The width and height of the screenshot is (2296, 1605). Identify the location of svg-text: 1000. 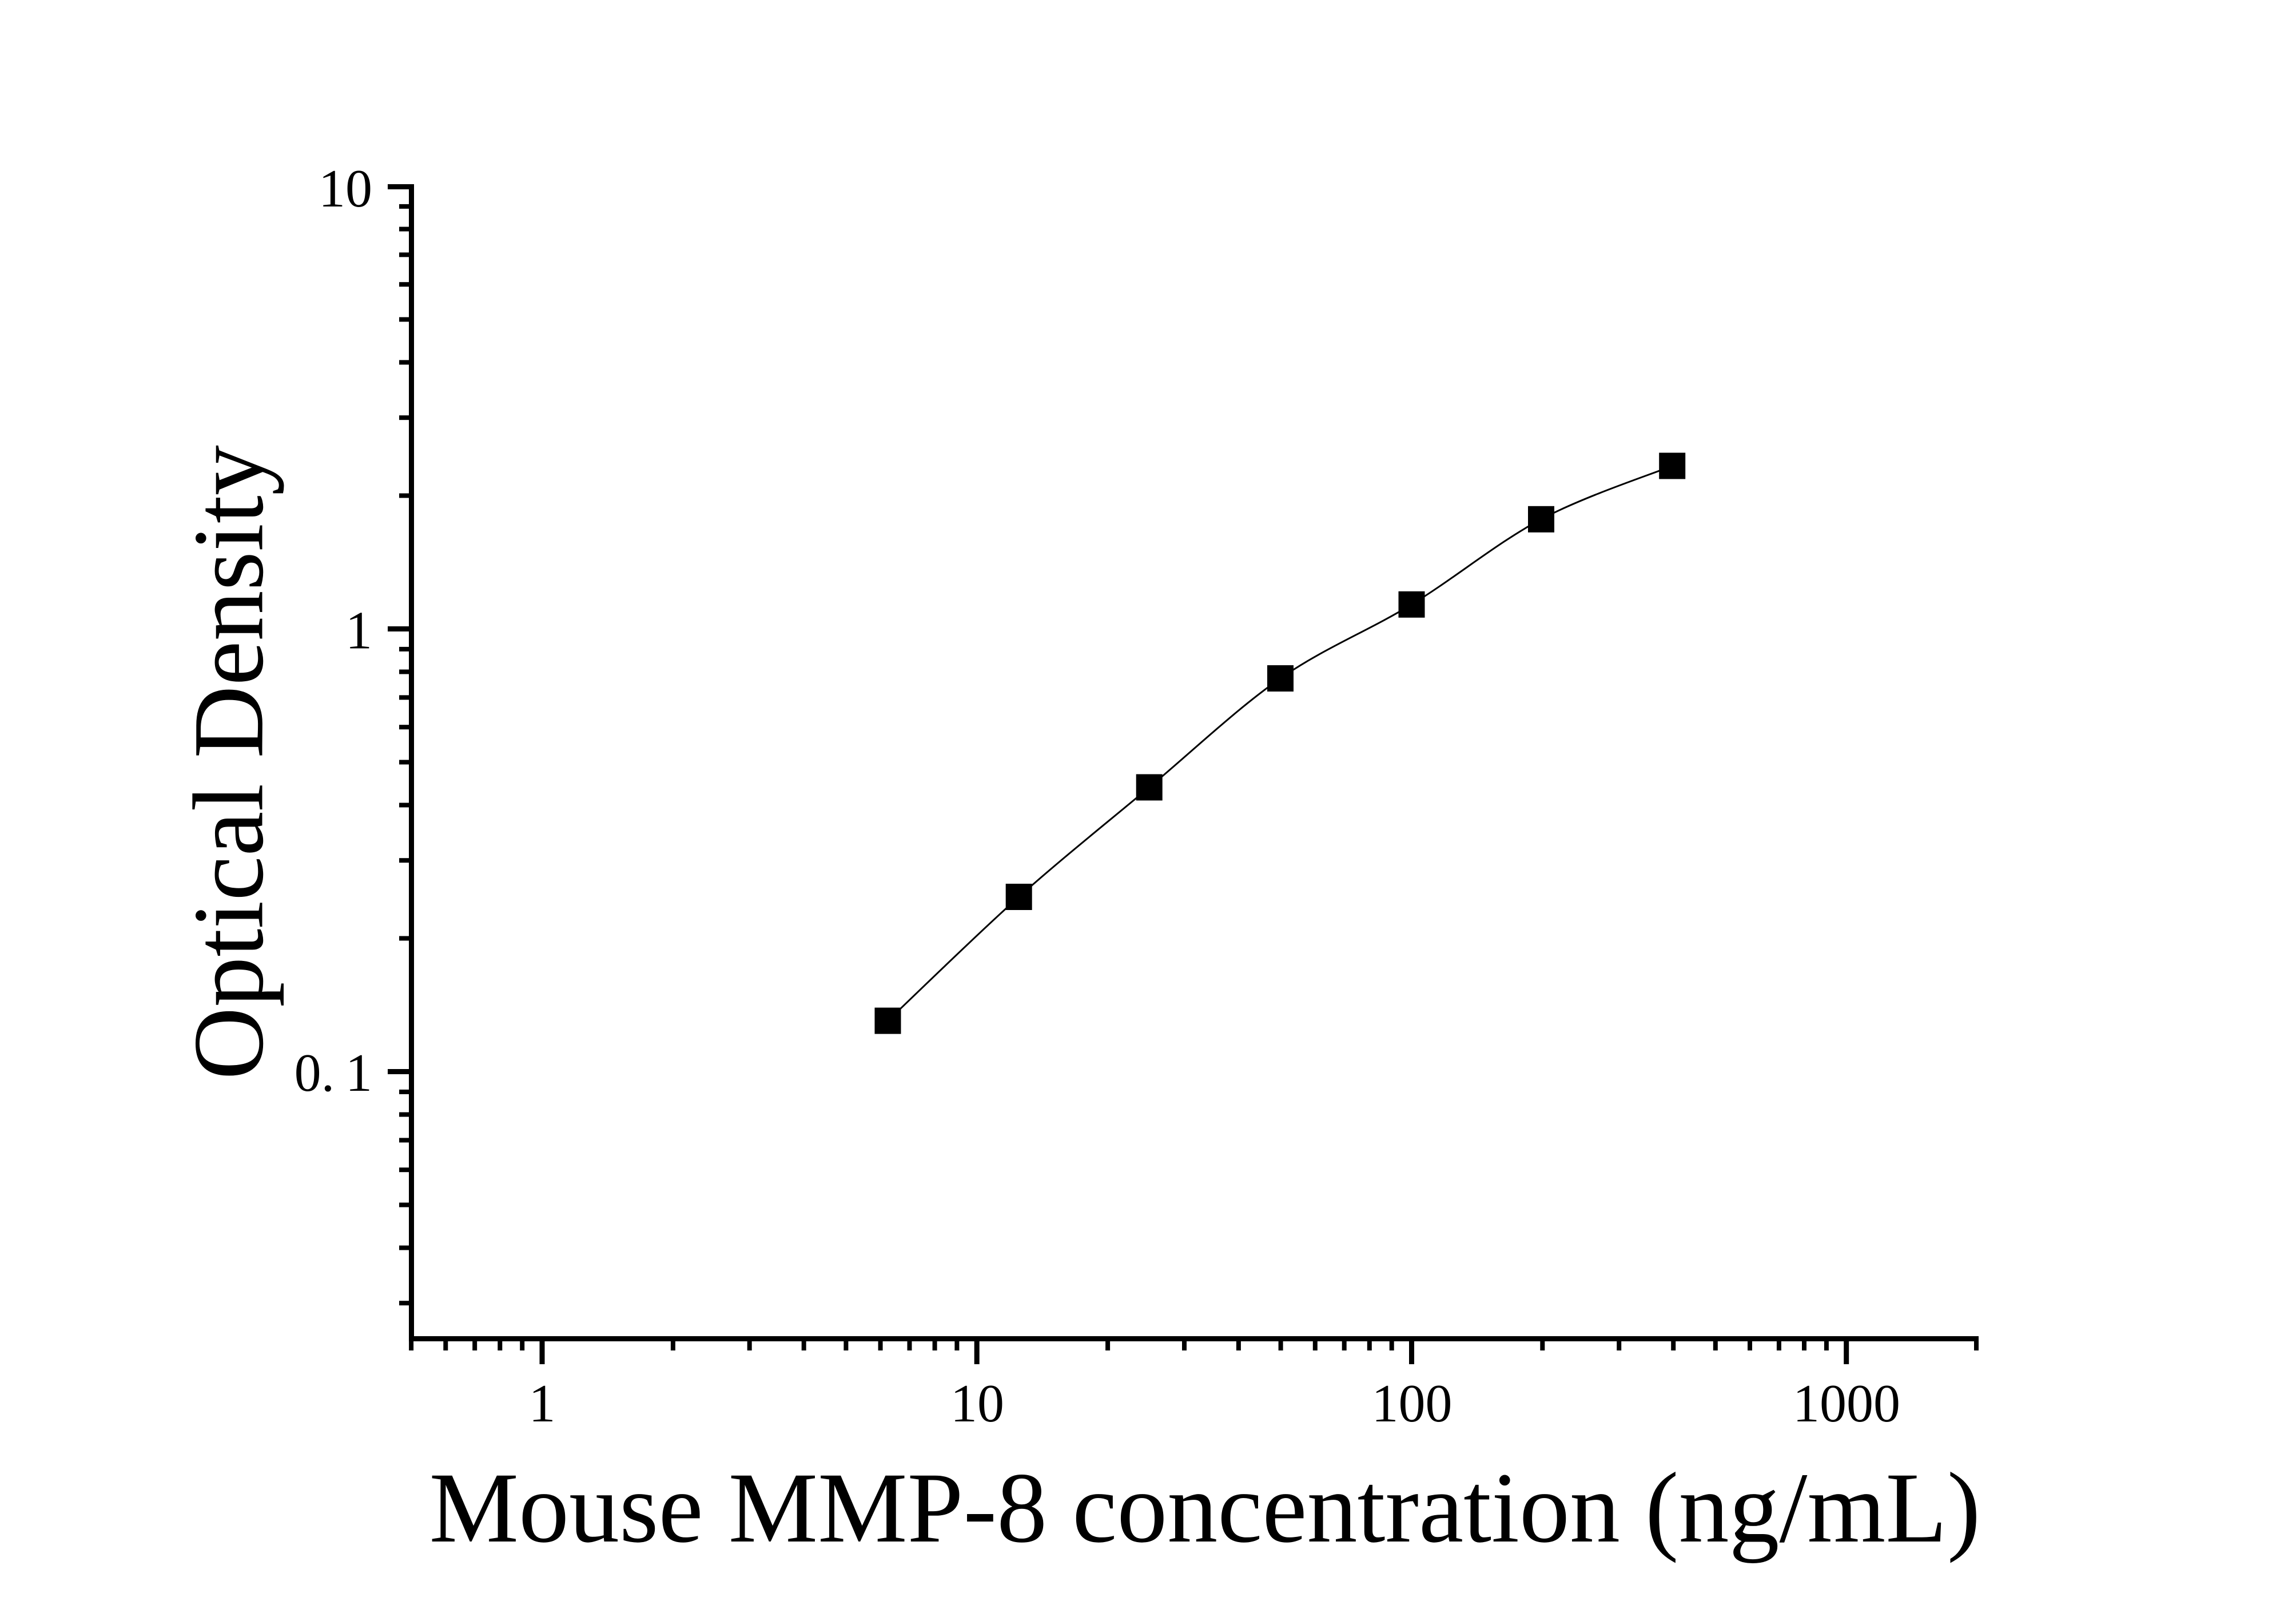
(1847, 1403).